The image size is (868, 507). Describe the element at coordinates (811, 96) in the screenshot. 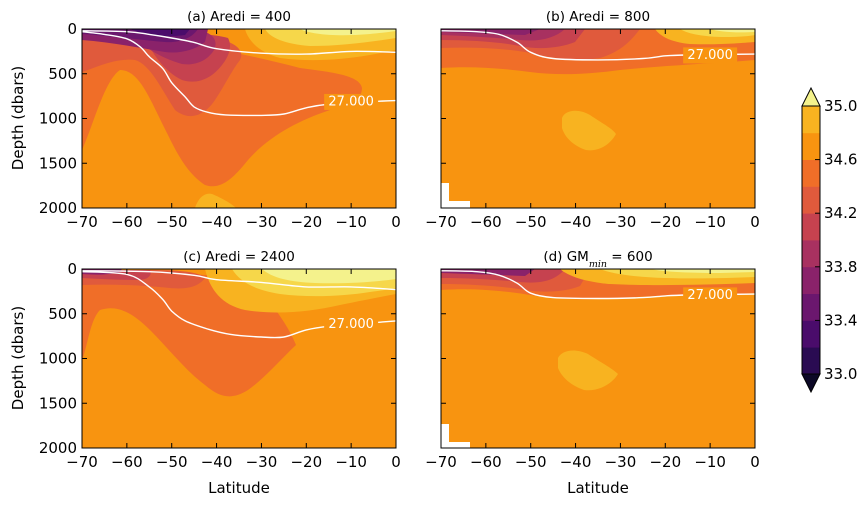

I see `colorbar-extend-max` at that location.